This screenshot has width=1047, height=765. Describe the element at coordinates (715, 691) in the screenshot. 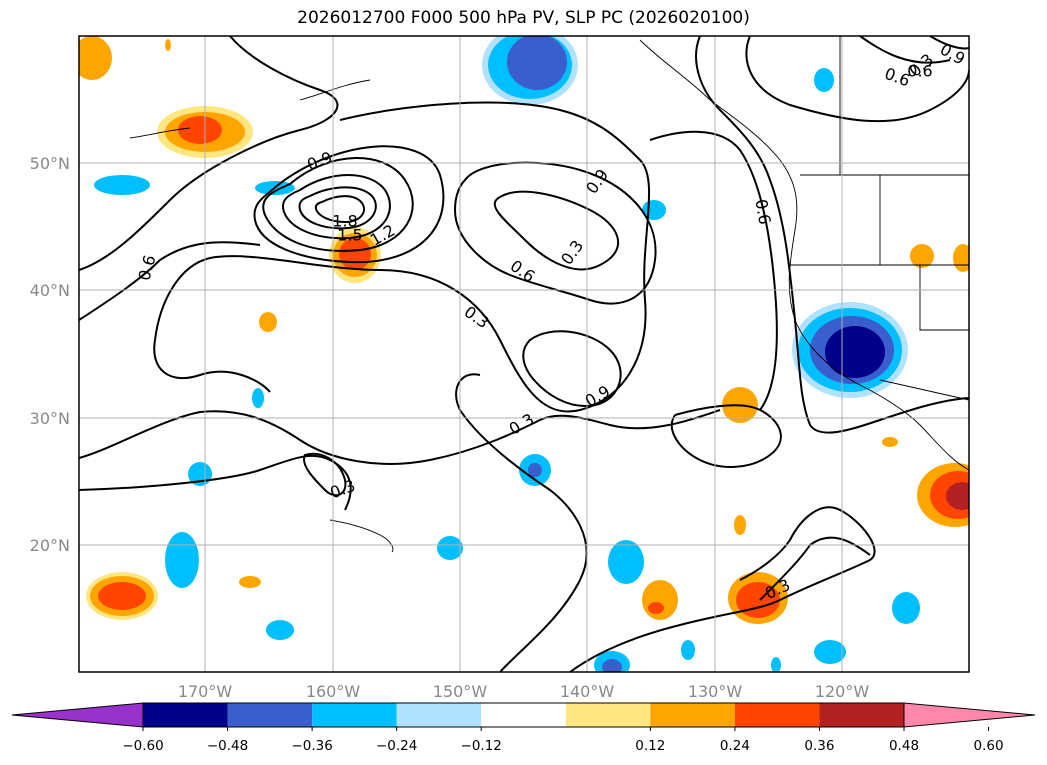

I see `longitude-tick-label: 130°W` at that location.